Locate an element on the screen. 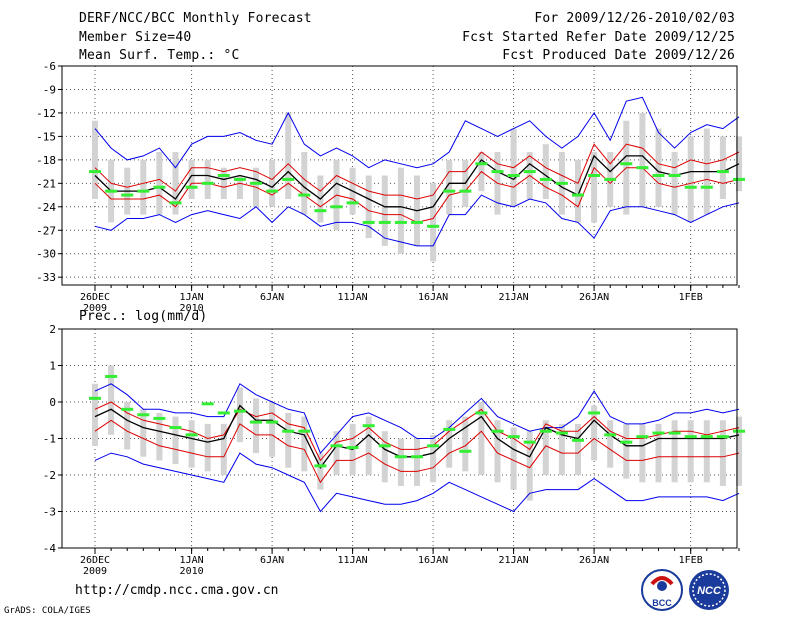 The image size is (800, 618). source-url: http://cmdp.ncc.cma.gov.cn is located at coordinates (177, 590).